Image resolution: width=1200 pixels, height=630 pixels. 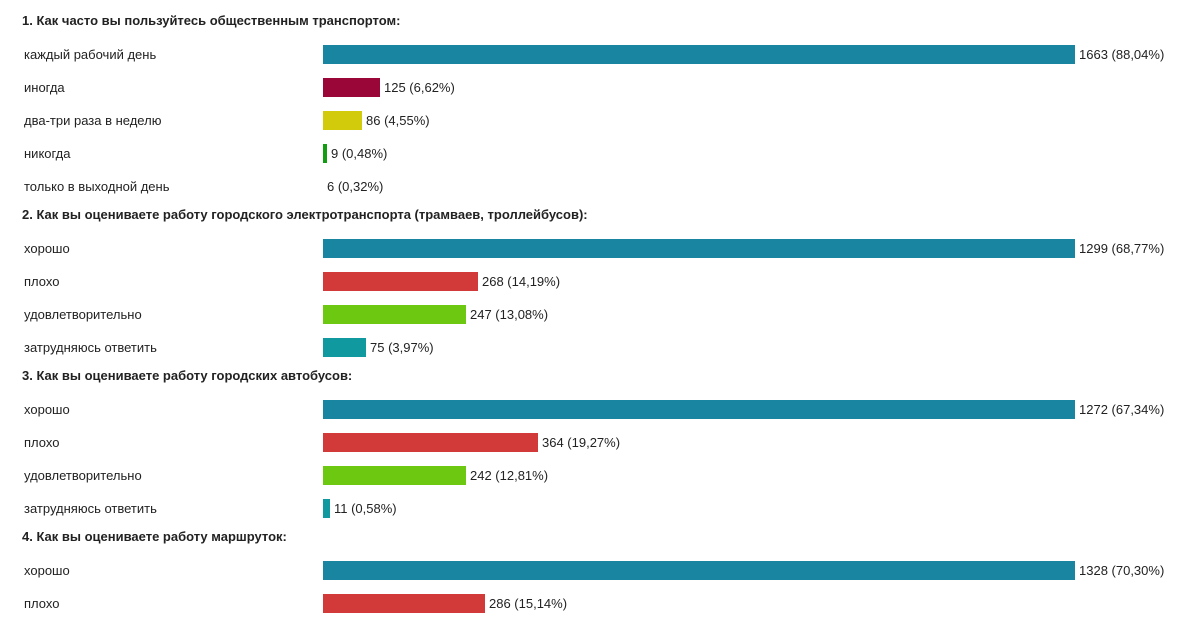 What do you see at coordinates (359, 153) in the screenshot?
I see `value-label: 9 (0,48%)` at bounding box center [359, 153].